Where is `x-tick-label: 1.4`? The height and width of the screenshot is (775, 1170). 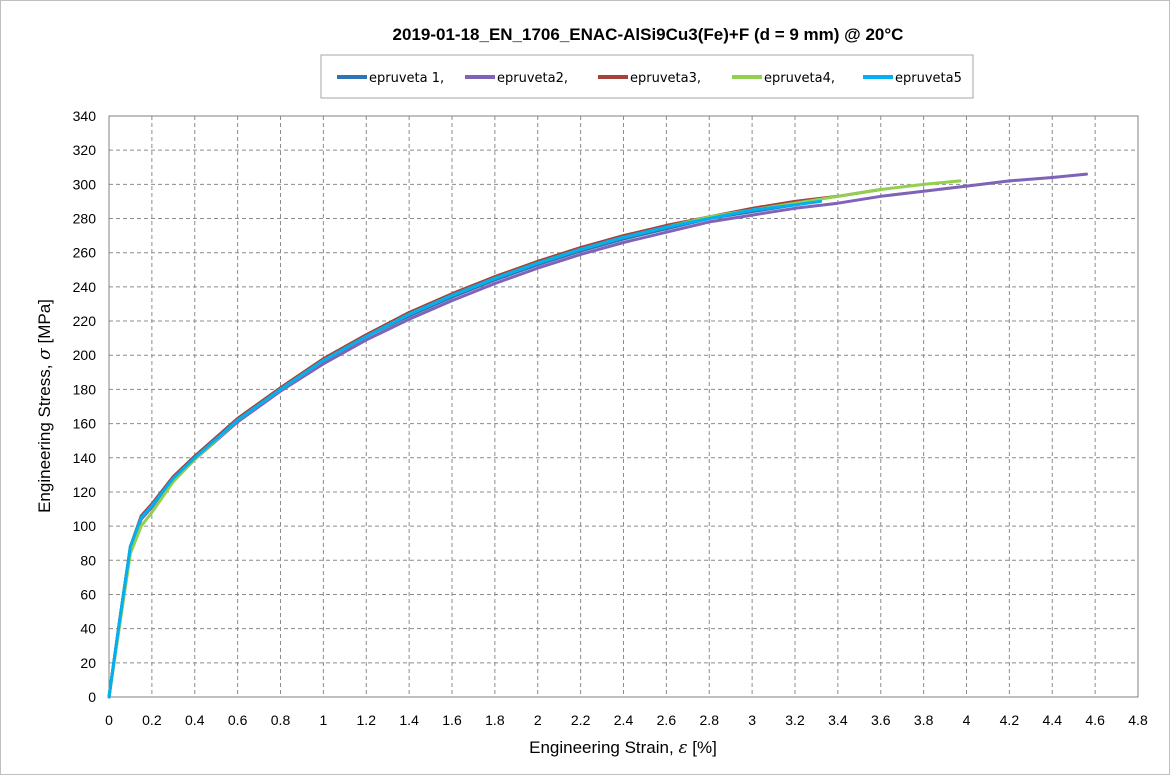 x-tick-label: 1.4 is located at coordinates (409, 720).